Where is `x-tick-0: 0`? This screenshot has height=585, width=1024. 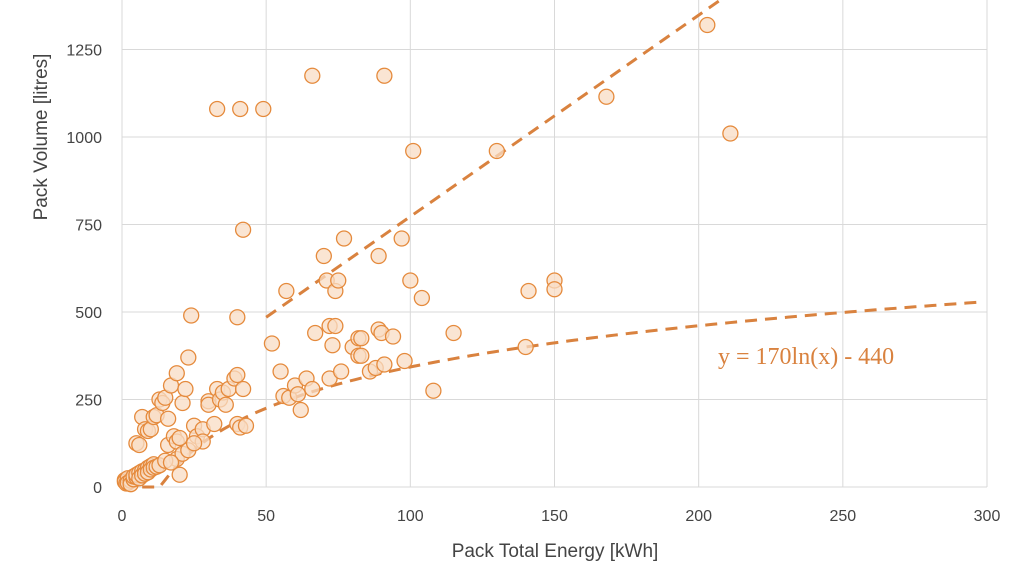 x-tick-0: 0 is located at coordinates (122, 516).